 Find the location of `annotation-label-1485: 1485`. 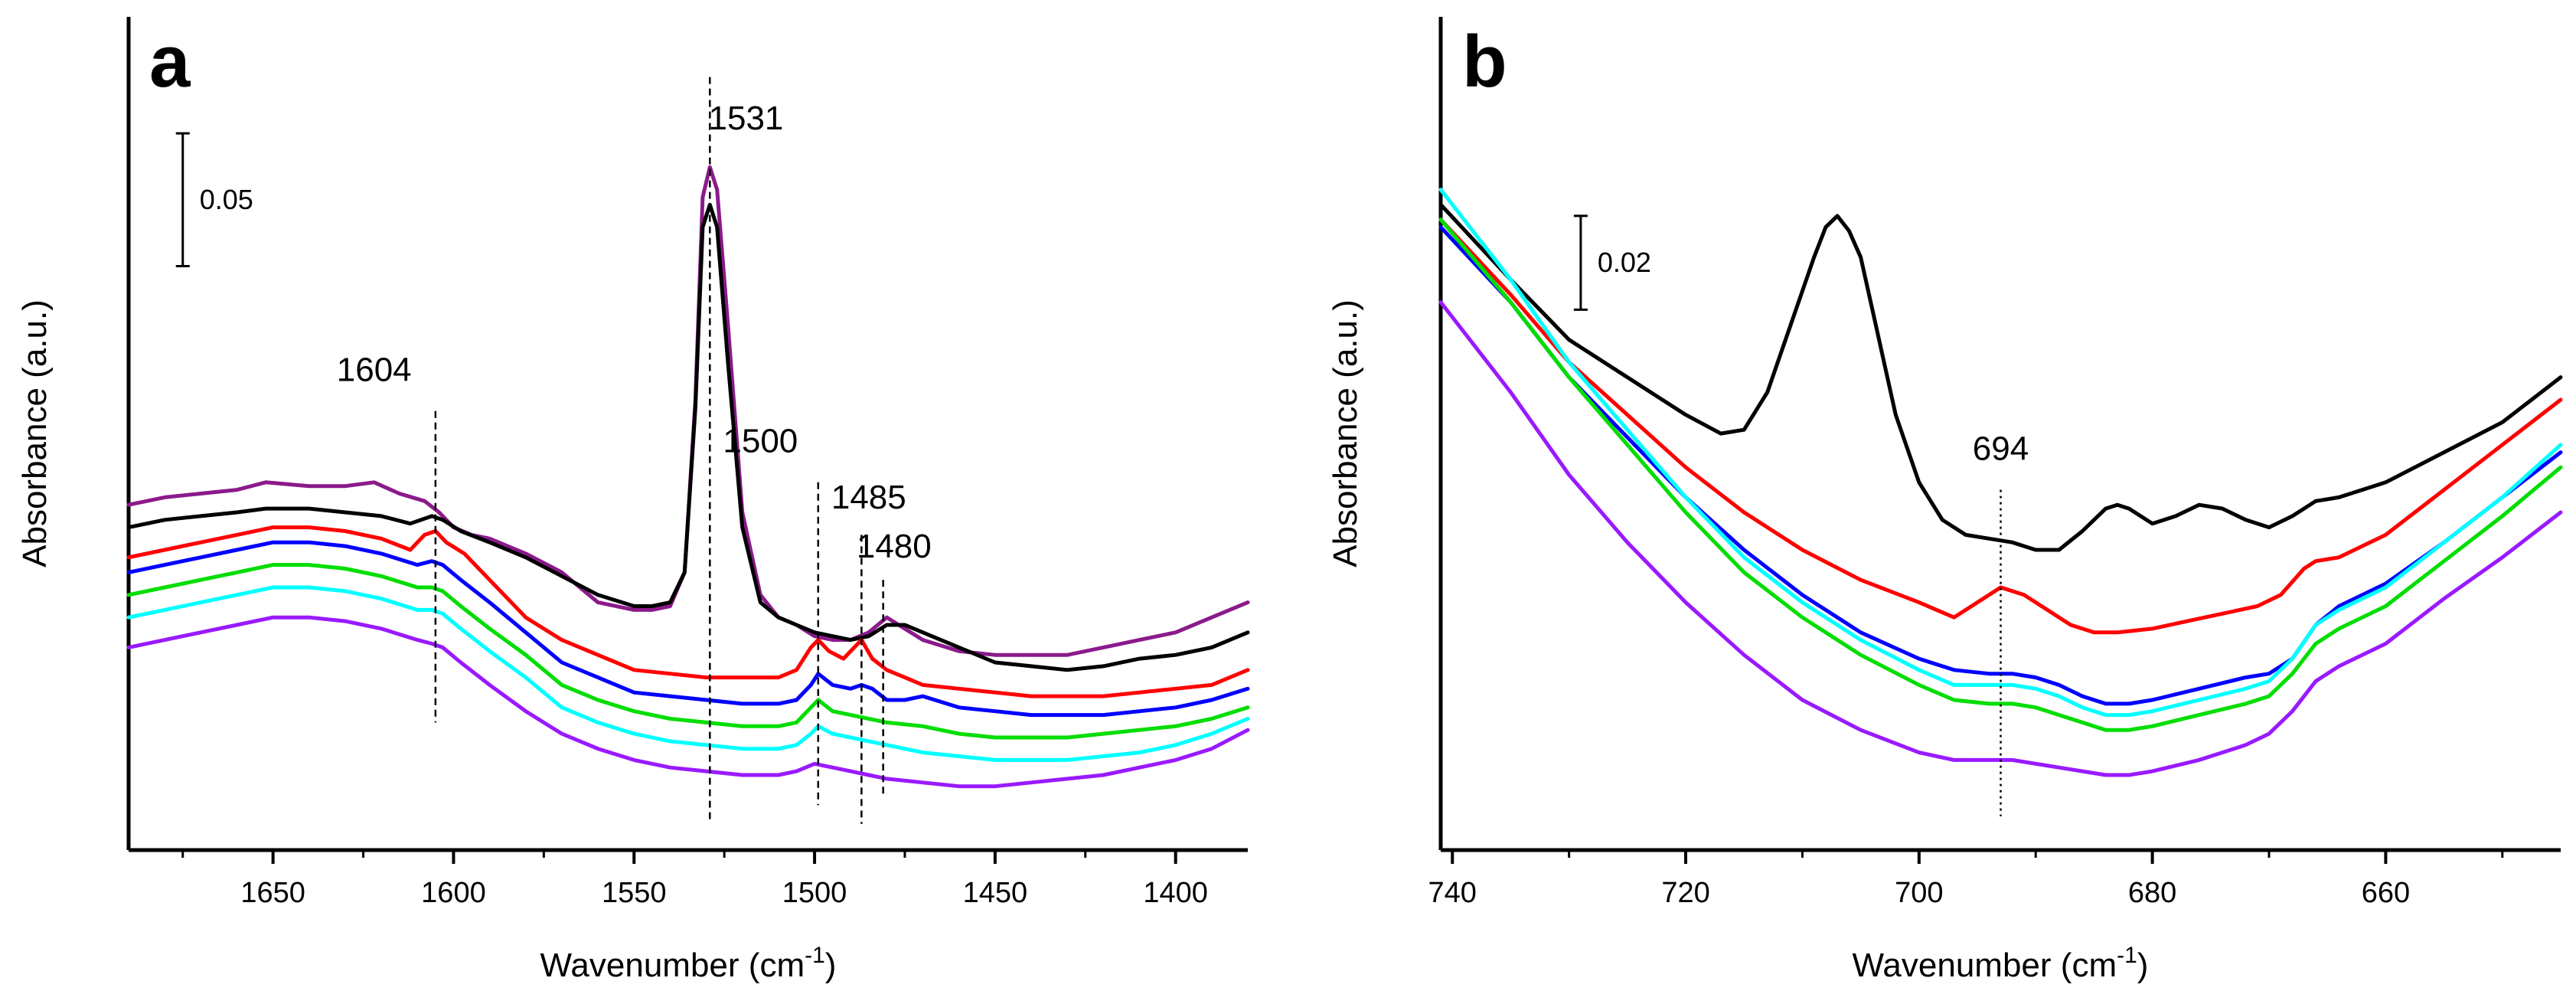

annotation-label-1485: 1485 is located at coordinates (868, 497).